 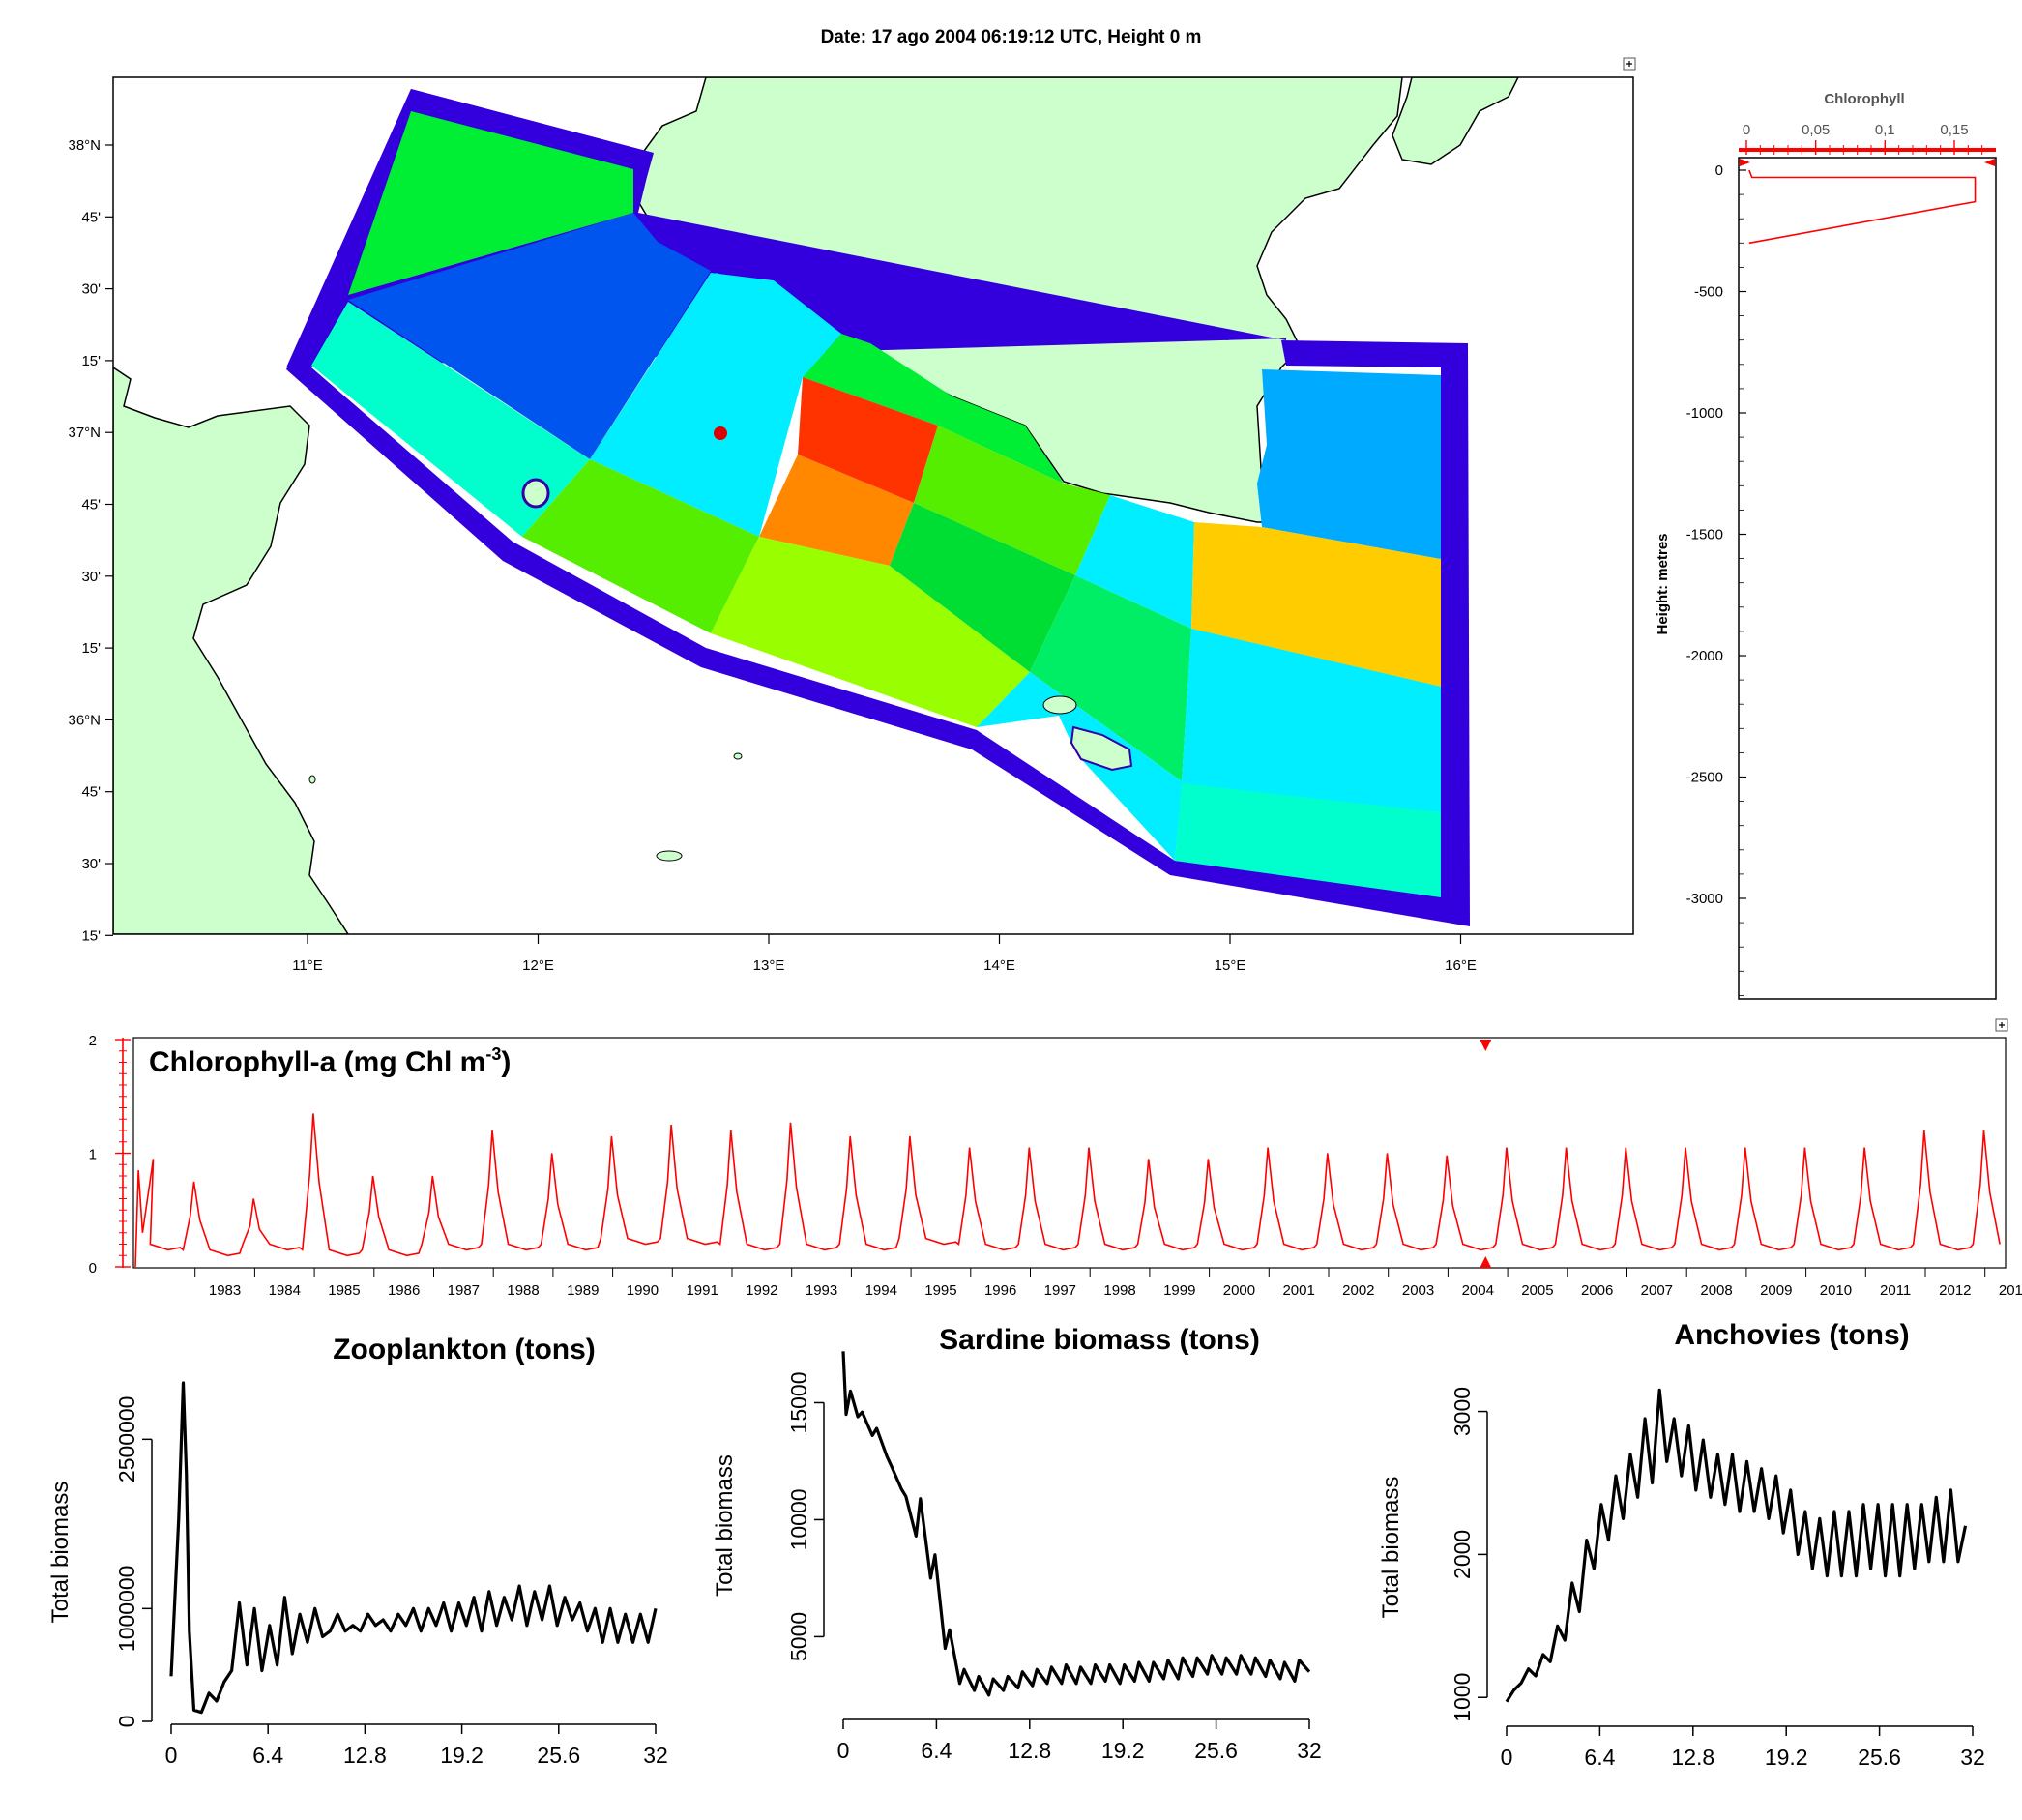 What do you see at coordinates (1776, 1291) in the screenshot?
I see `series-year-label: 2009` at bounding box center [1776, 1291].